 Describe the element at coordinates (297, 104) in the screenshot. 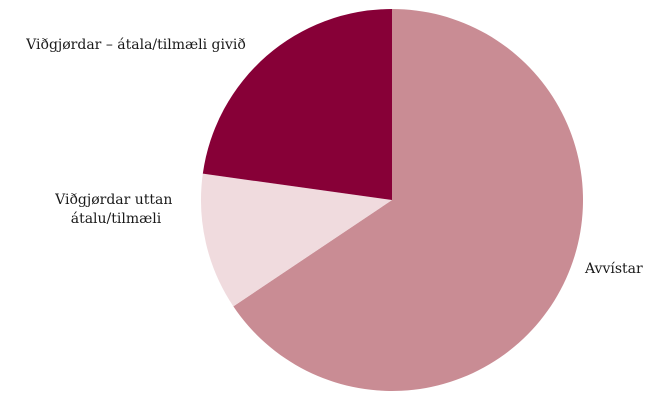

I see `slice-vidgjordar-atala` at that location.